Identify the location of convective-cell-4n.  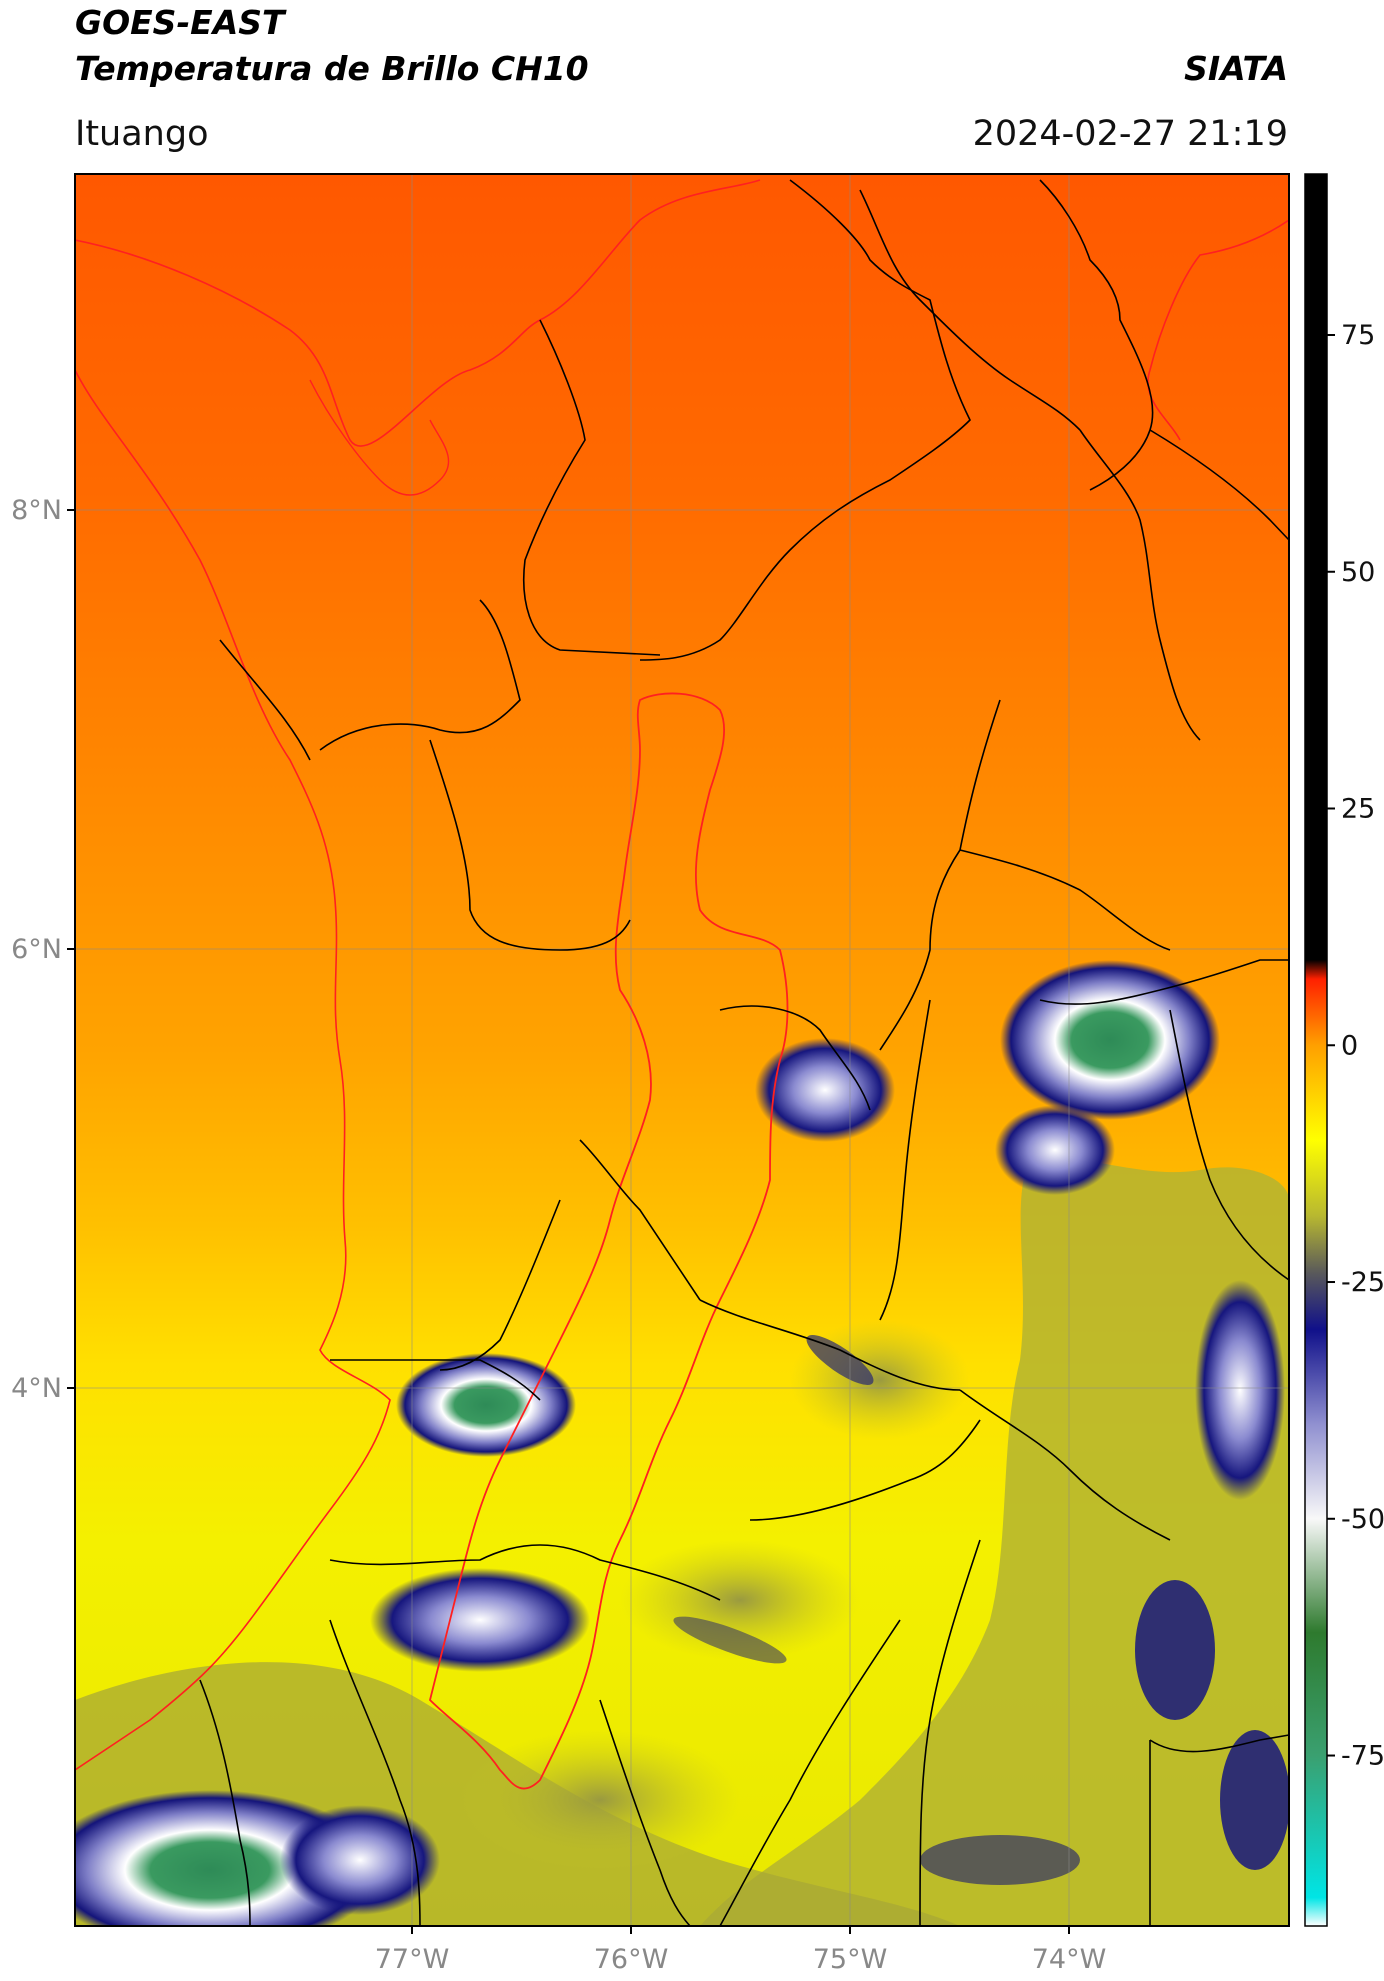
(486, 1405).